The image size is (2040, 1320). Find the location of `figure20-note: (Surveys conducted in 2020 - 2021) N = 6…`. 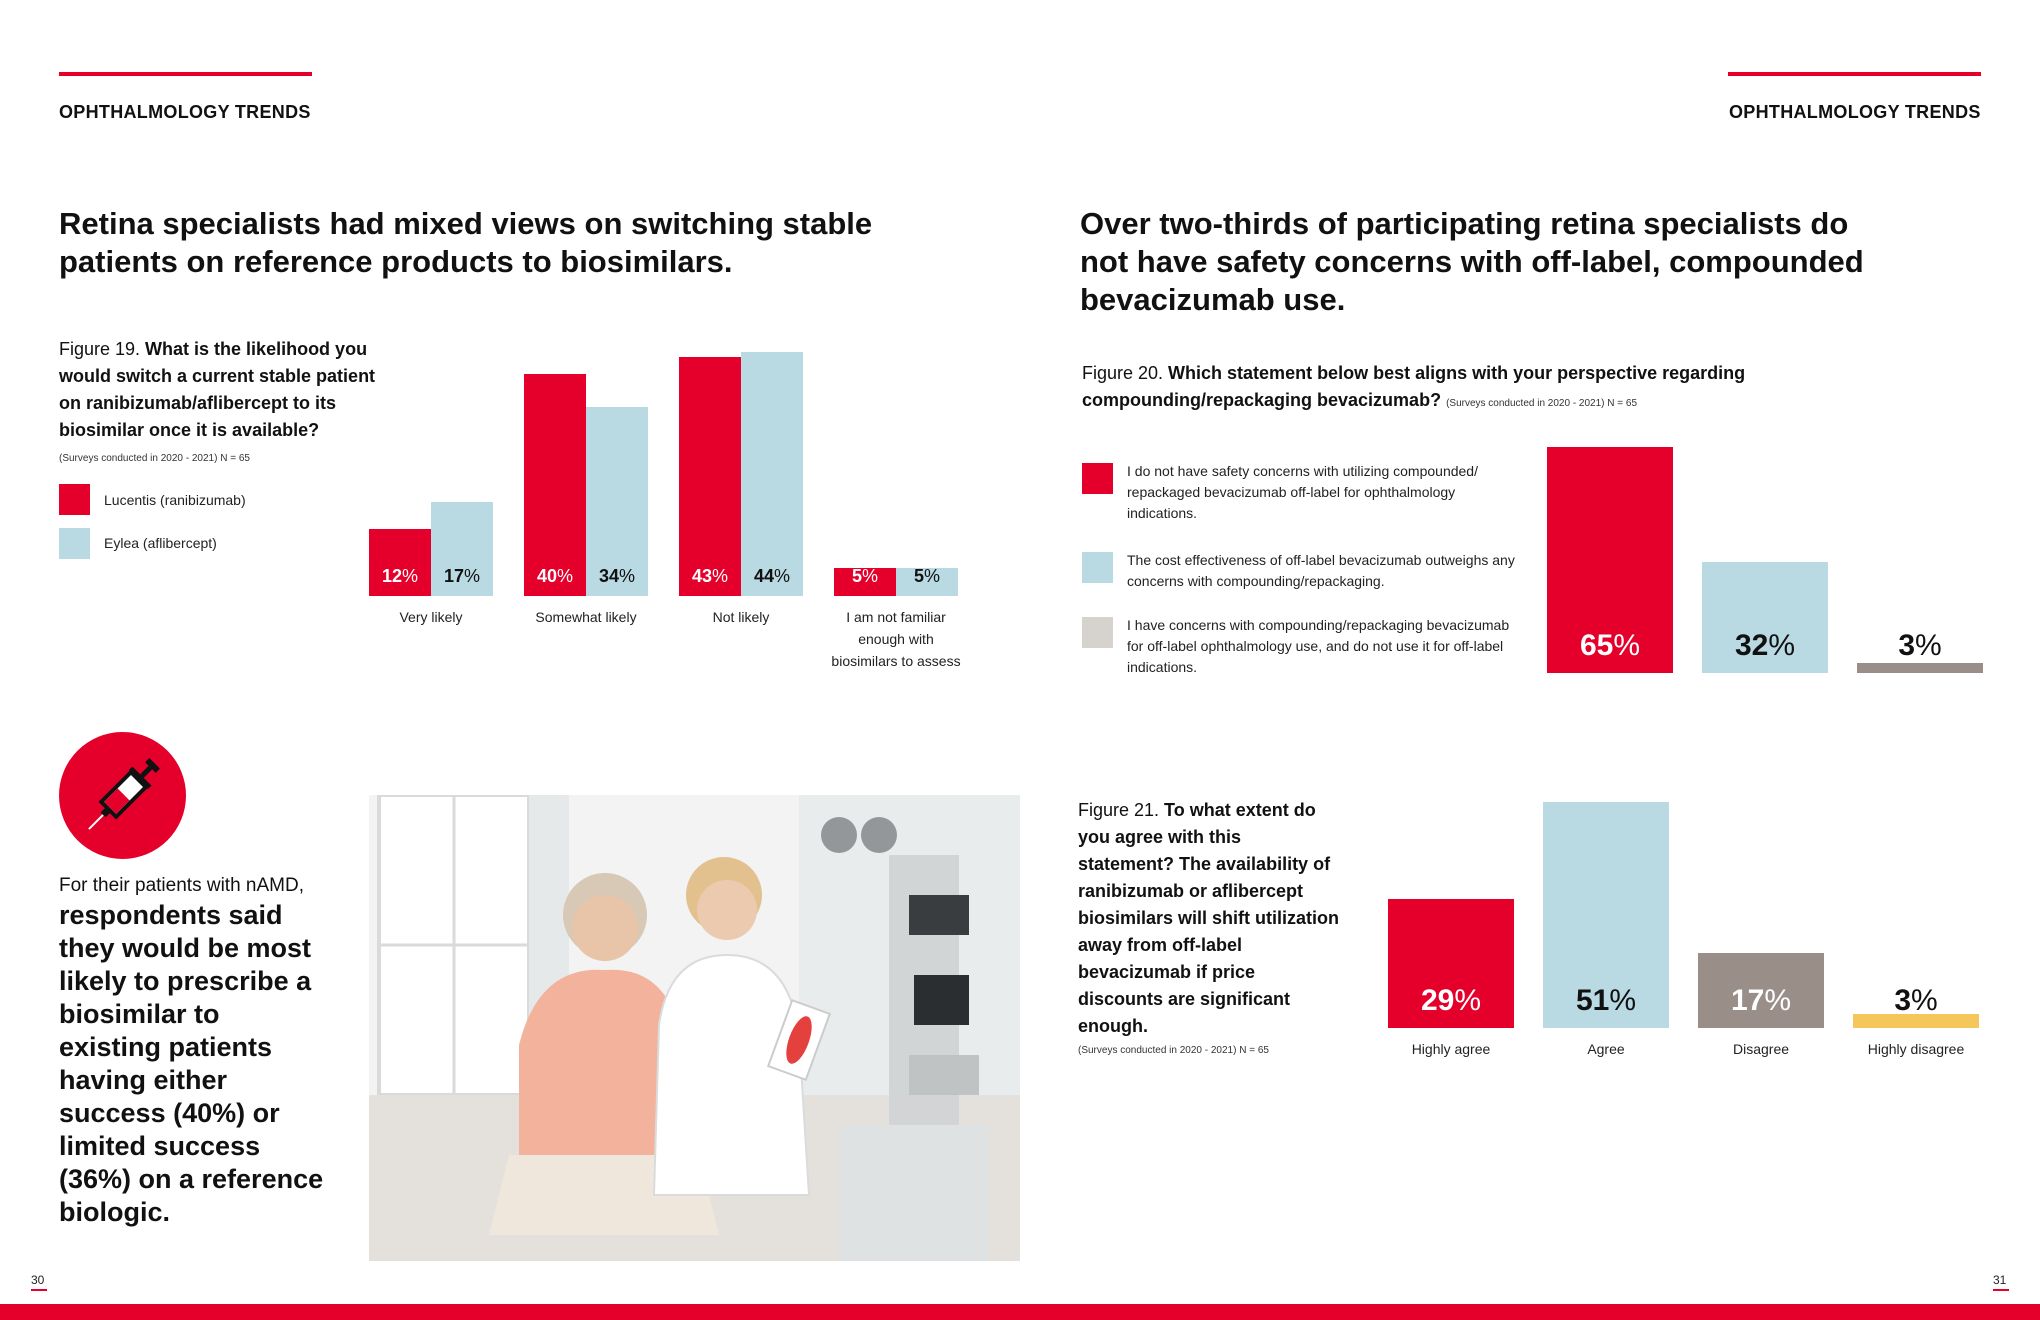

figure20-note: (Surveys conducted in 2020 - 2021) N = 6… is located at coordinates (1542, 403).